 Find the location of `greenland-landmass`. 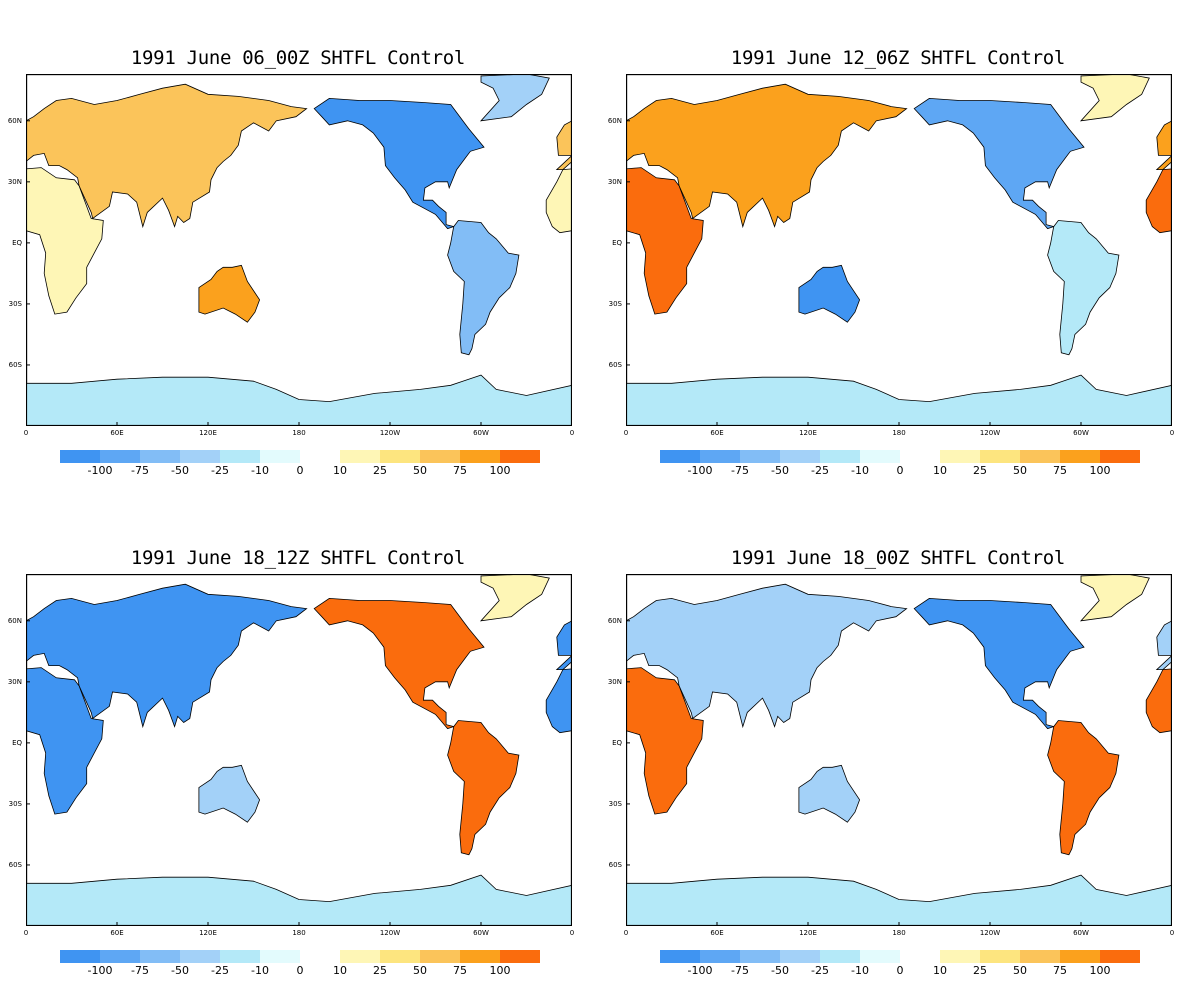

greenland-landmass is located at coordinates (514, 598).